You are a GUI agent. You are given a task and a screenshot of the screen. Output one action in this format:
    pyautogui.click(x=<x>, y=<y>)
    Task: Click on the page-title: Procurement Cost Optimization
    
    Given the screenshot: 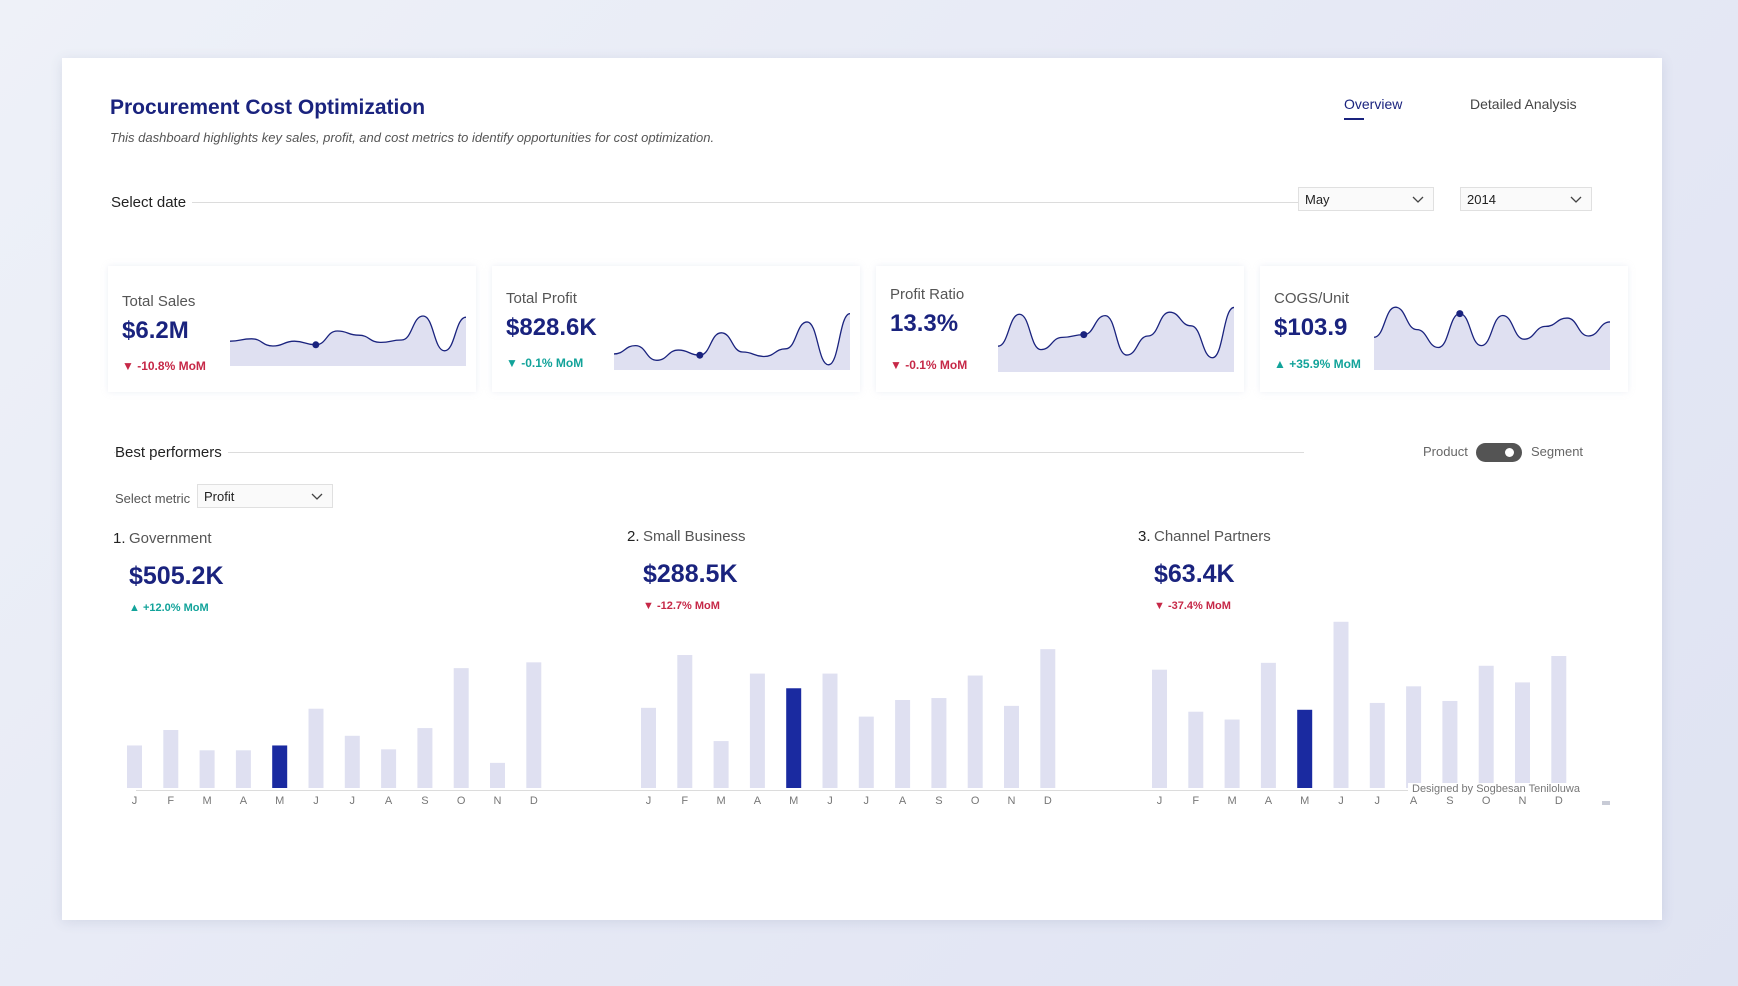 What is the action you would take?
    pyautogui.click(x=268, y=107)
    